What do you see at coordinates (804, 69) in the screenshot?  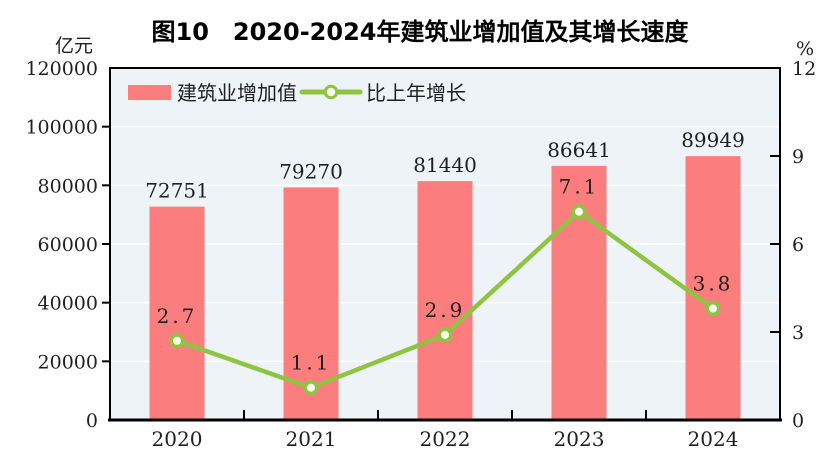 I see `right-axis-tick-label: 12` at bounding box center [804, 69].